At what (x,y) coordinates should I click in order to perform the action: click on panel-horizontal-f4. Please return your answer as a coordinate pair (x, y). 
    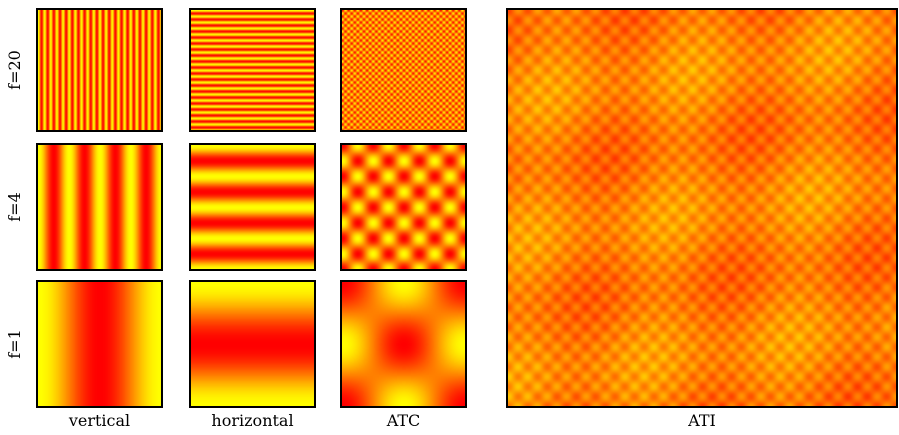
    Looking at the image, I should click on (252, 207).